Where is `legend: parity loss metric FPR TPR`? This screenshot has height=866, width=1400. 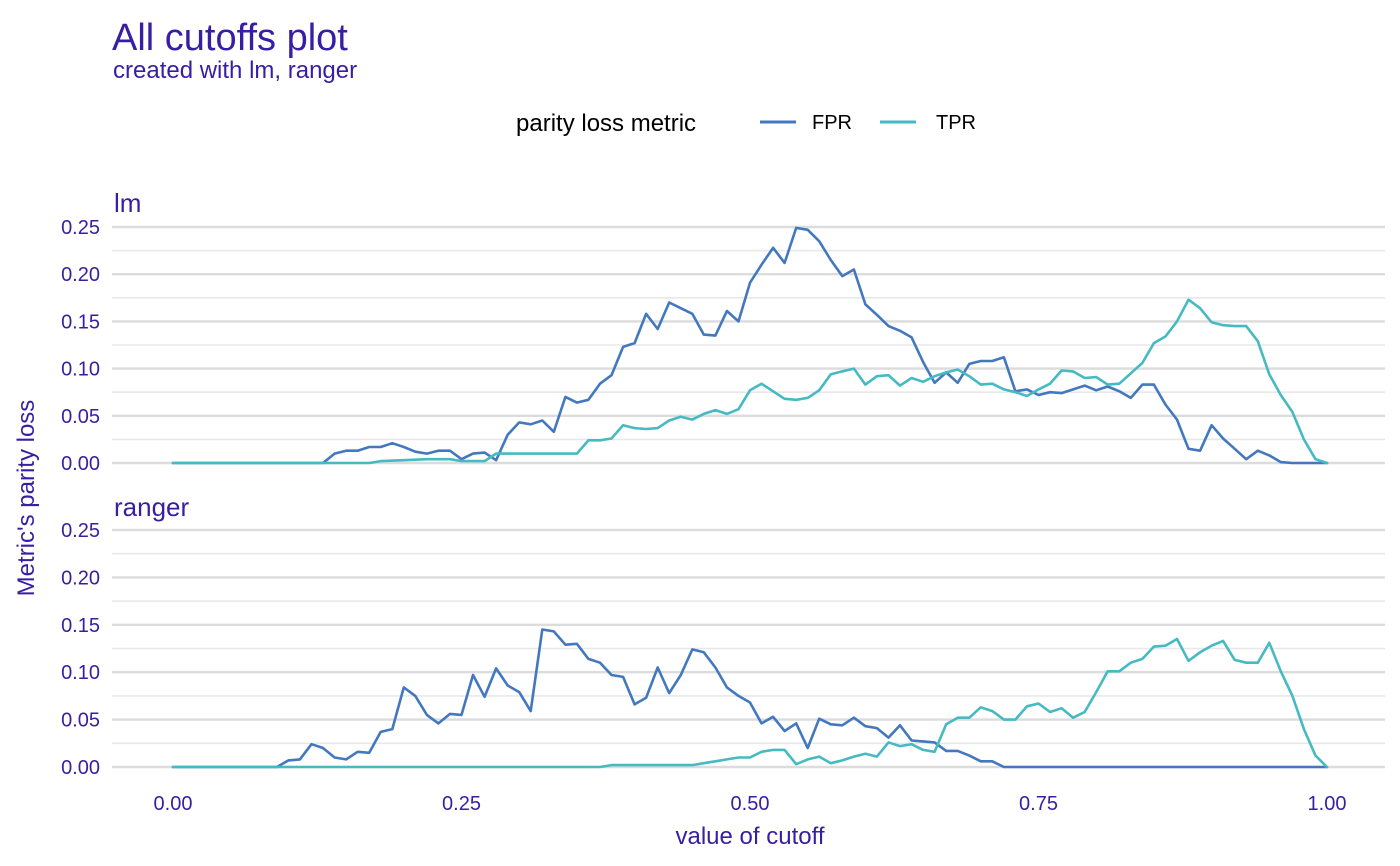 legend: parity loss metric FPR TPR is located at coordinates (746, 123).